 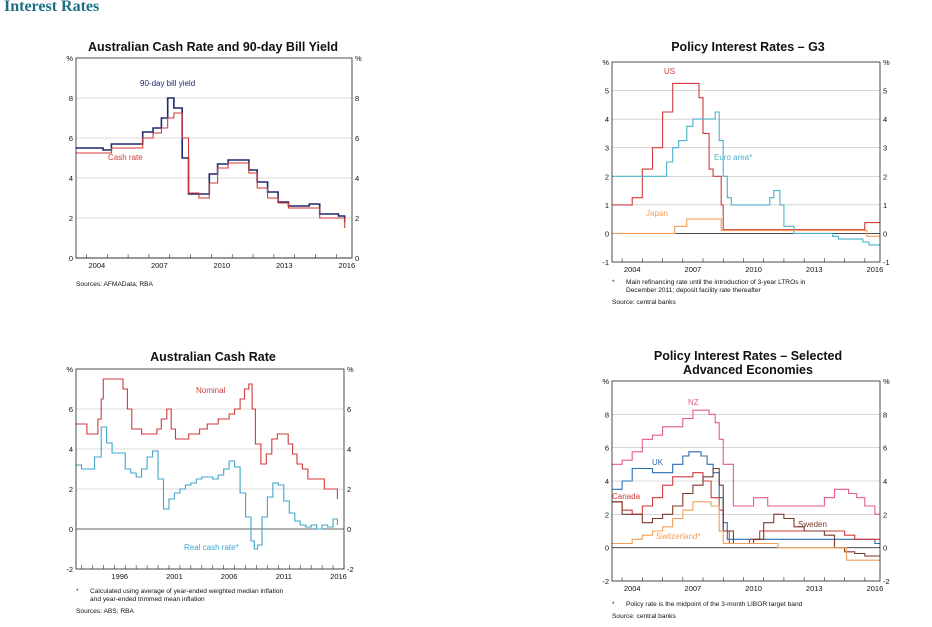 What do you see at coordinates (607, 148) in the screenshot?
I see `y-tick-label-left: 3` at bounding box center [607, 148].